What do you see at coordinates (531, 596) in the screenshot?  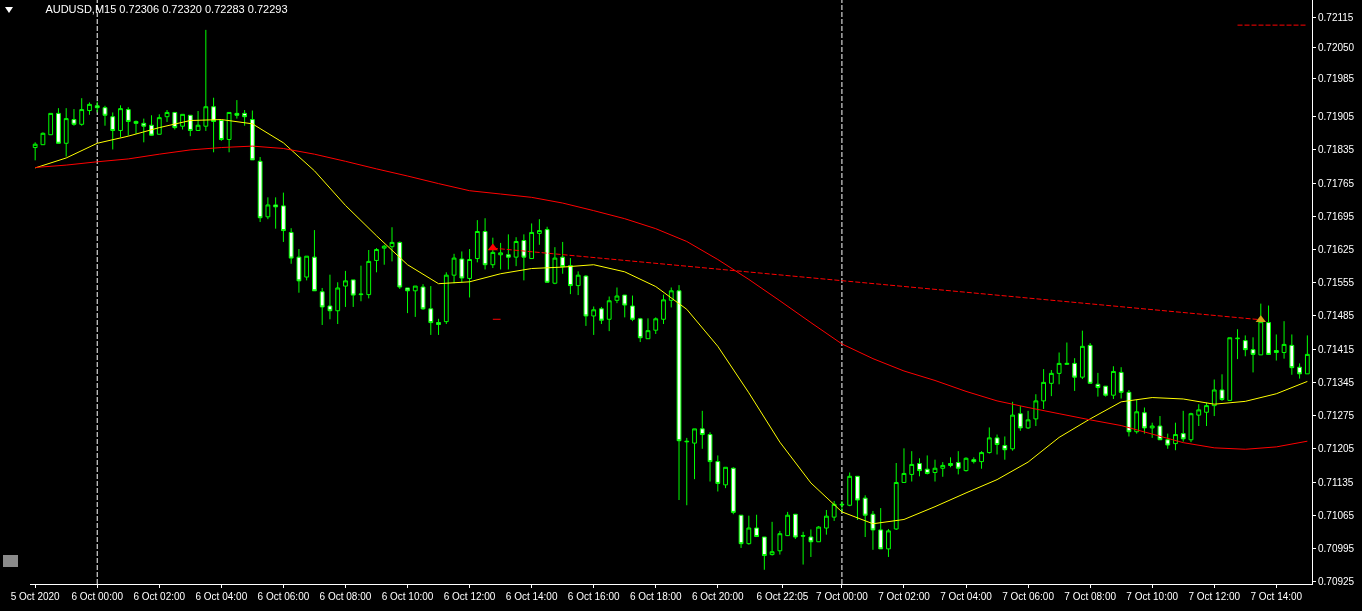 I see `x-tick-label: 6 Oct 14:00` at bounding box center [531, 596].